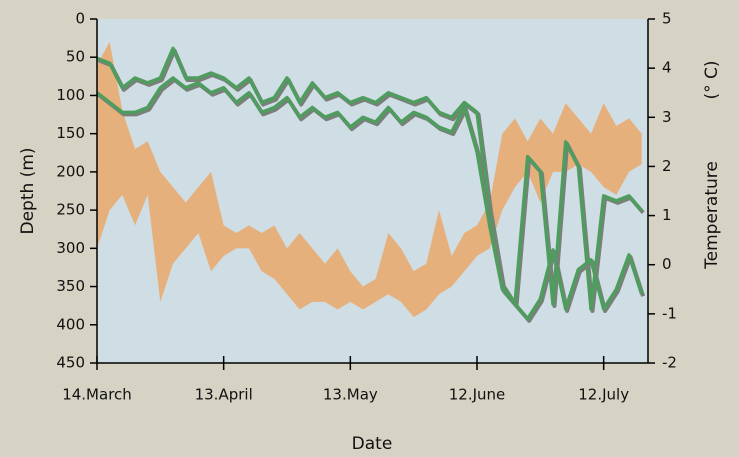  Describe the element at coordinates (712, 215) in the screenshot. I see `y2-axis-label: Temperature` at that location.